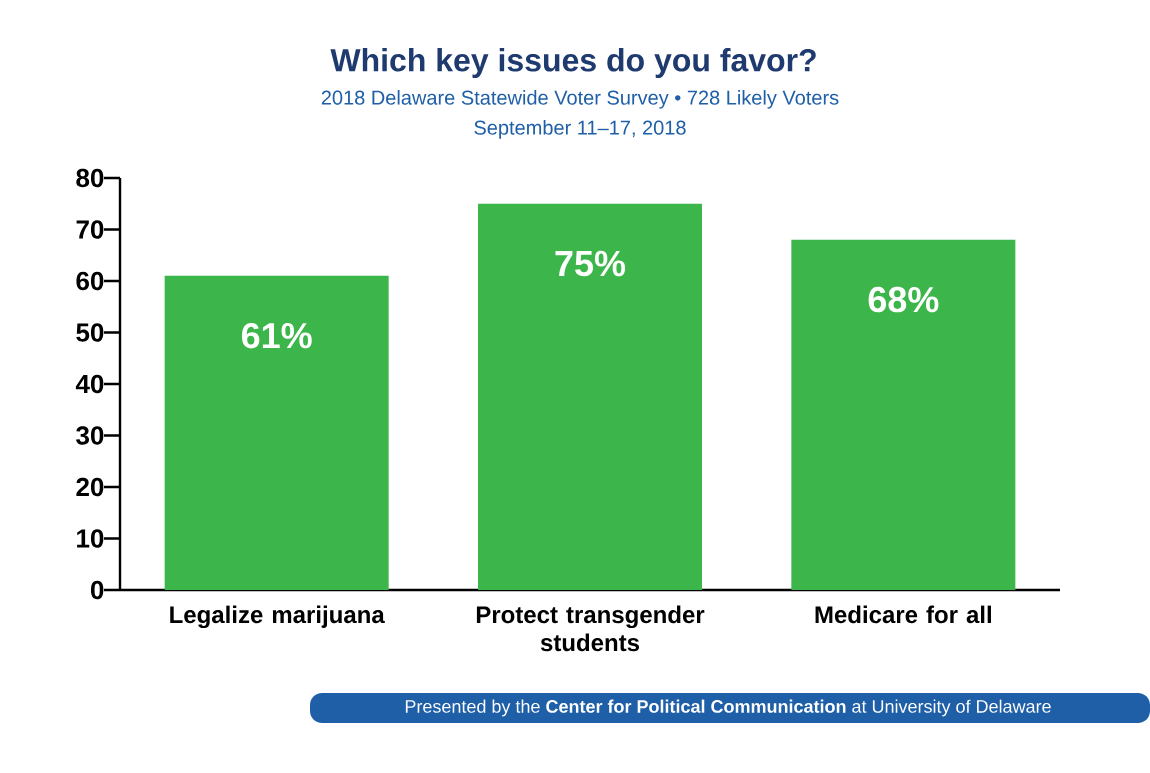  What do you see at coordinates (590, 628) in the screenshot?
I see `x-tick-label: Protect transgender students` at bounding box center [590, 628].